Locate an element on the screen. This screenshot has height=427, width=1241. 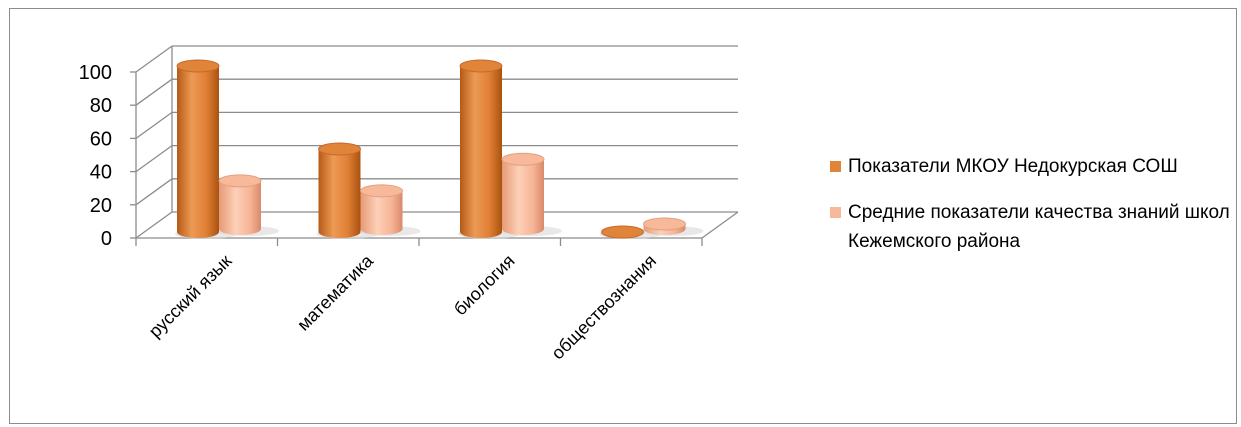
y-tick-label: 0 is located at coordinates (106, 239).